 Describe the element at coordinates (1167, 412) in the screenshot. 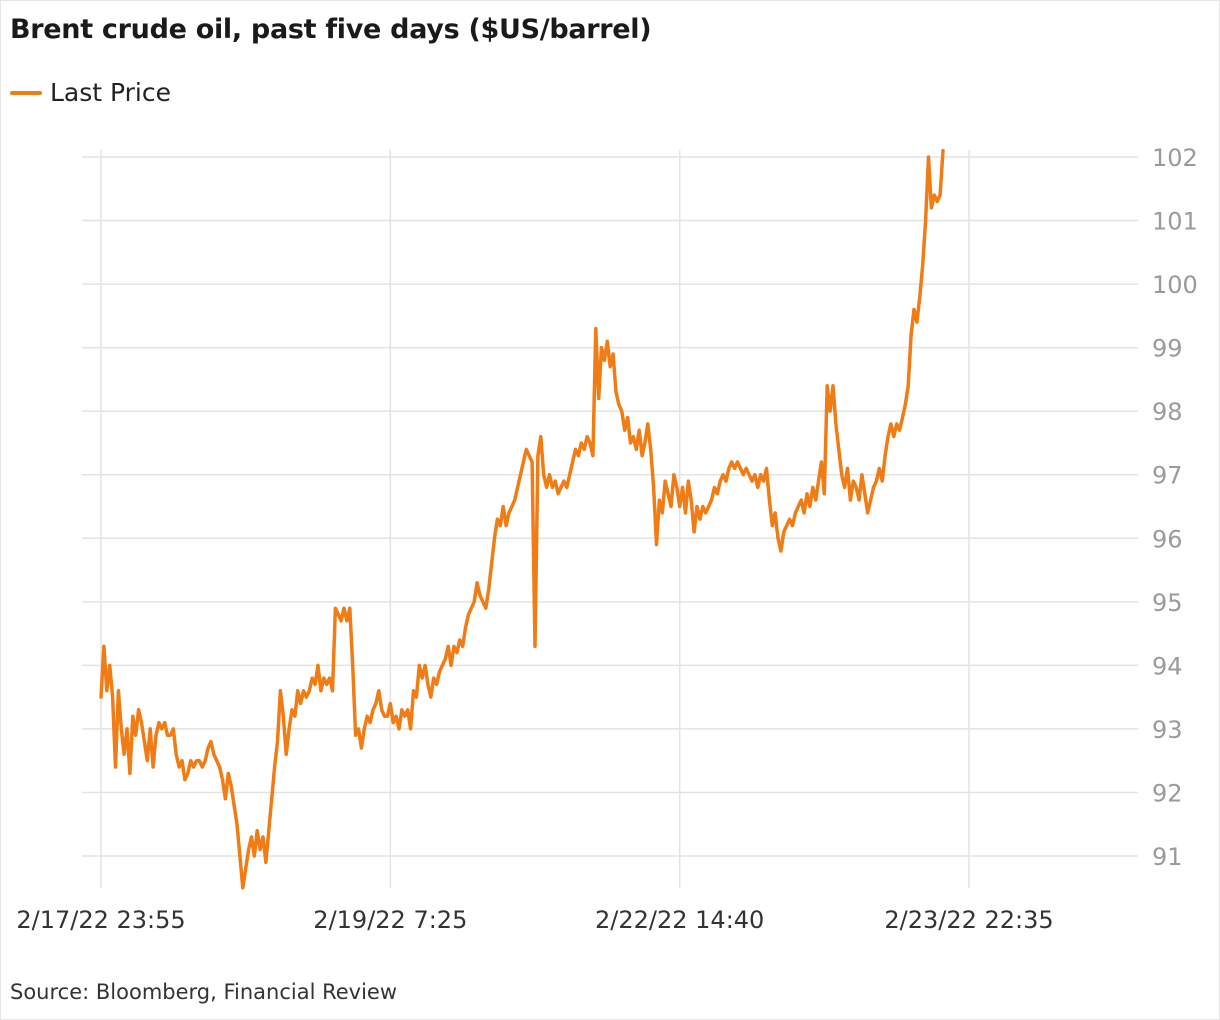

I see `y-tick-label: 98` at that location.